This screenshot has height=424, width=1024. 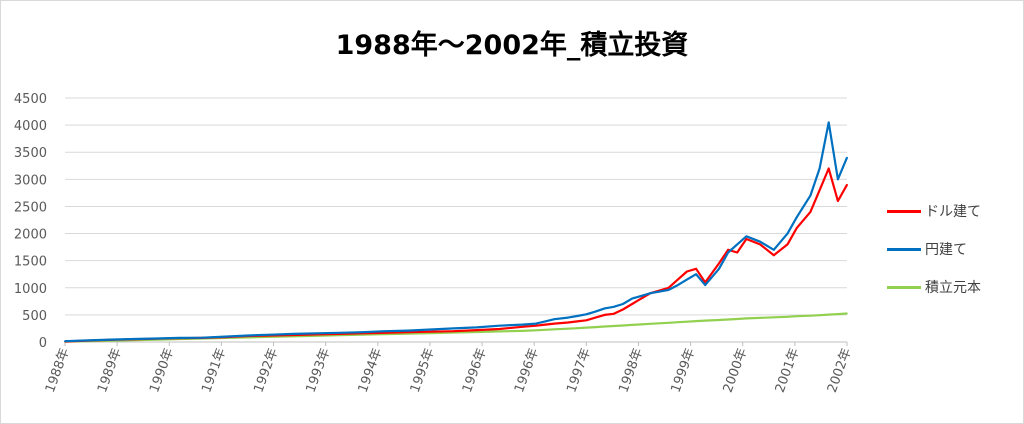 What do you see at coordinates (631, 370) in the screenshot?
I see `x-tick-label: 1998年` at bounding box center [631, 370].